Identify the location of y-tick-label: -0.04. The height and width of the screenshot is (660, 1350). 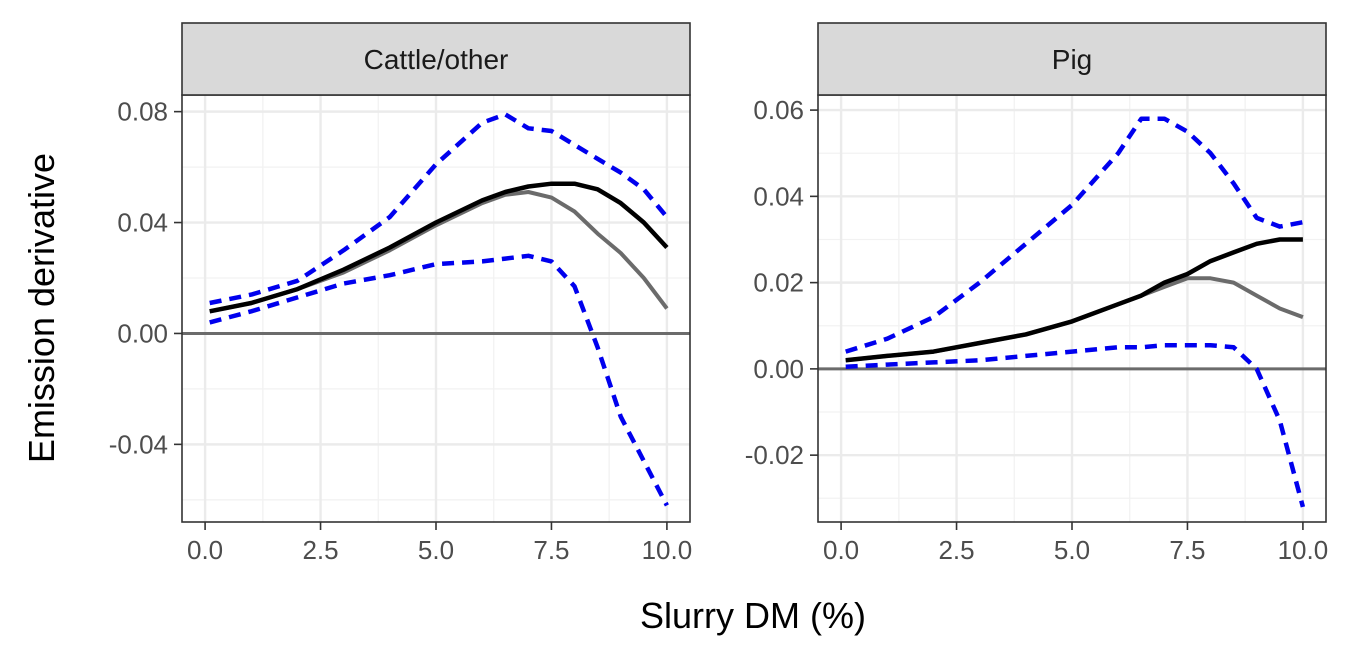
(138, 444).